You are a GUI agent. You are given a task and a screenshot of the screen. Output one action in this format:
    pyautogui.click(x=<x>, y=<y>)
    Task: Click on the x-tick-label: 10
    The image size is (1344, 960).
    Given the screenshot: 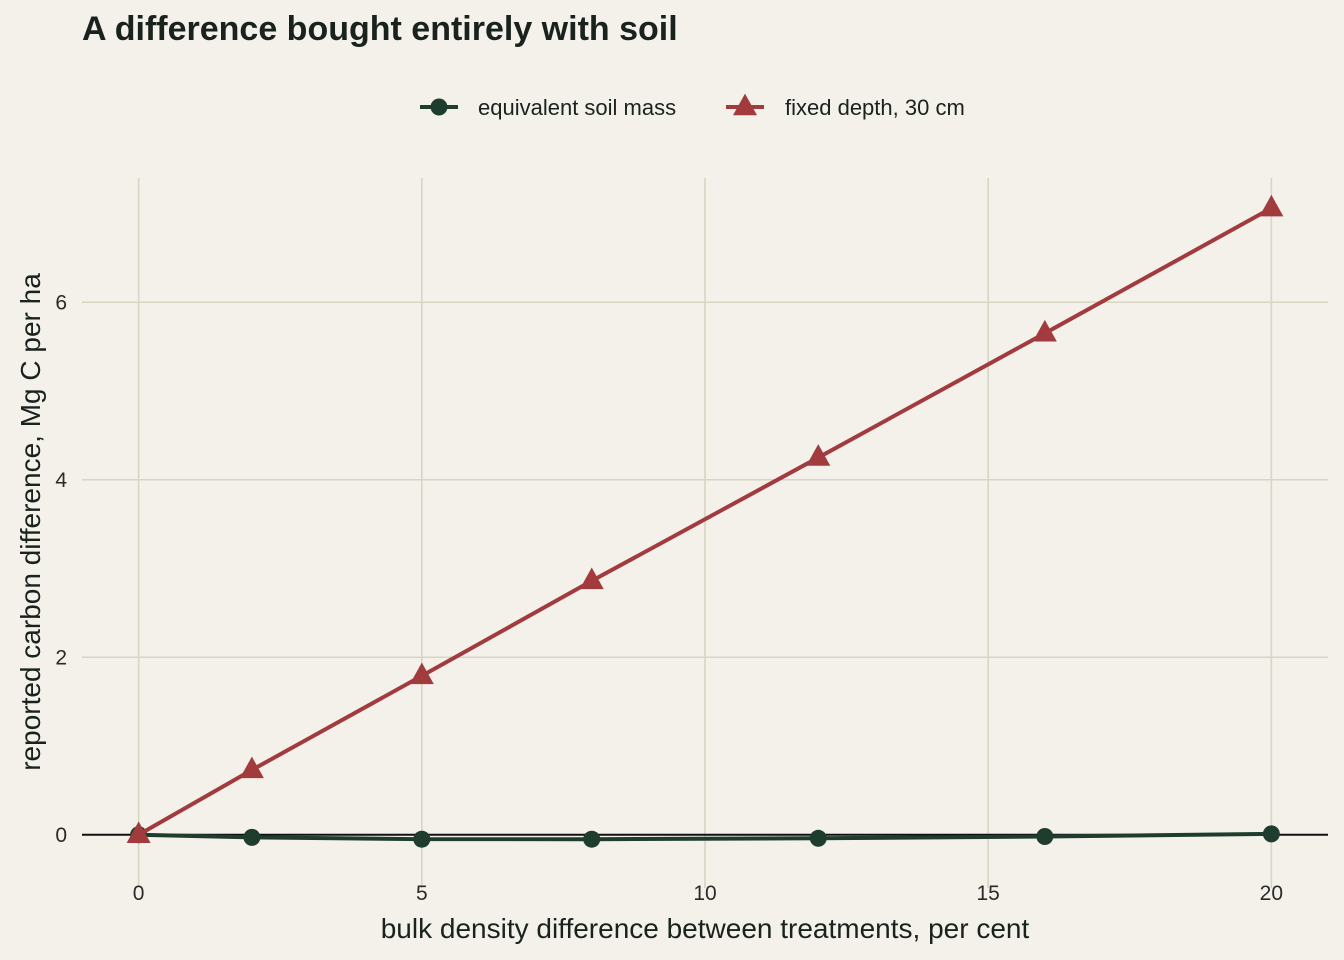 What is the action you would take?
    pyautogui.click(x=704, y=893)
    